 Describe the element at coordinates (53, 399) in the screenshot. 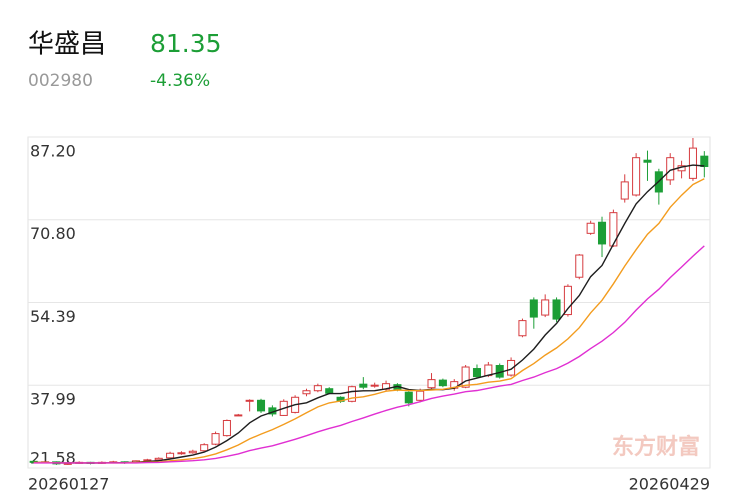

I see `y-tick-label: 37.99` at that location.